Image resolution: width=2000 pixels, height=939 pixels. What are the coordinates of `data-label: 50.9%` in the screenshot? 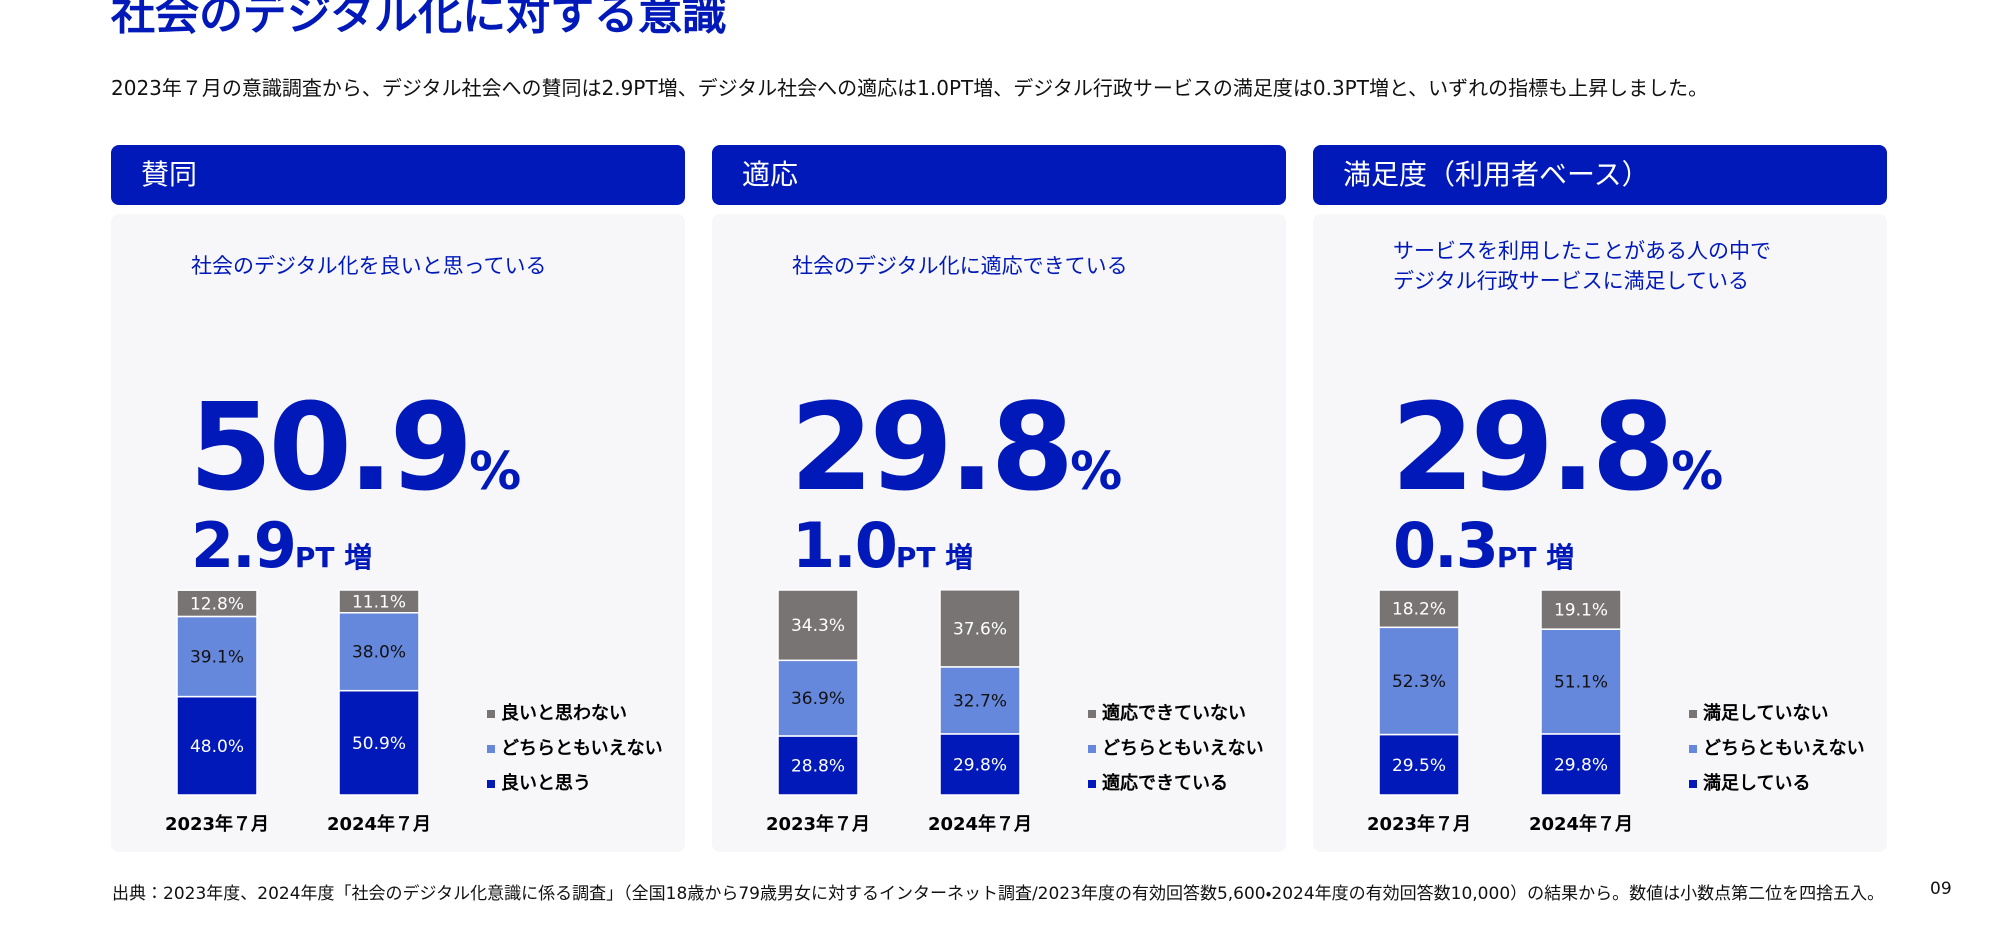 It's located at (379, 744).